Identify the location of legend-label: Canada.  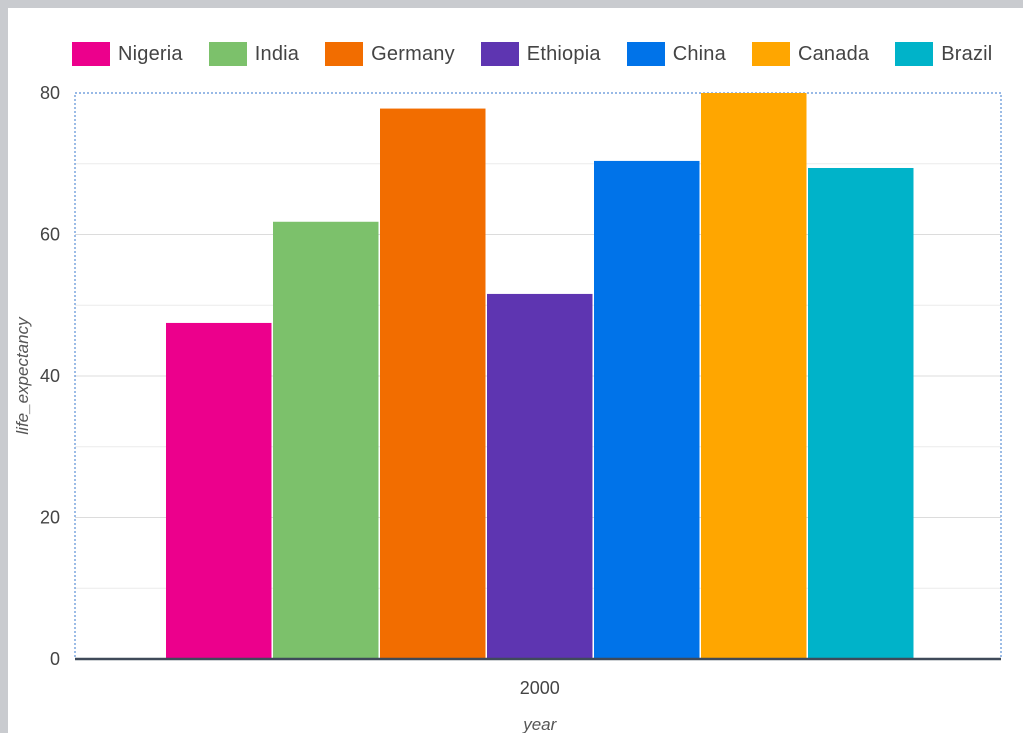
(833, 53).